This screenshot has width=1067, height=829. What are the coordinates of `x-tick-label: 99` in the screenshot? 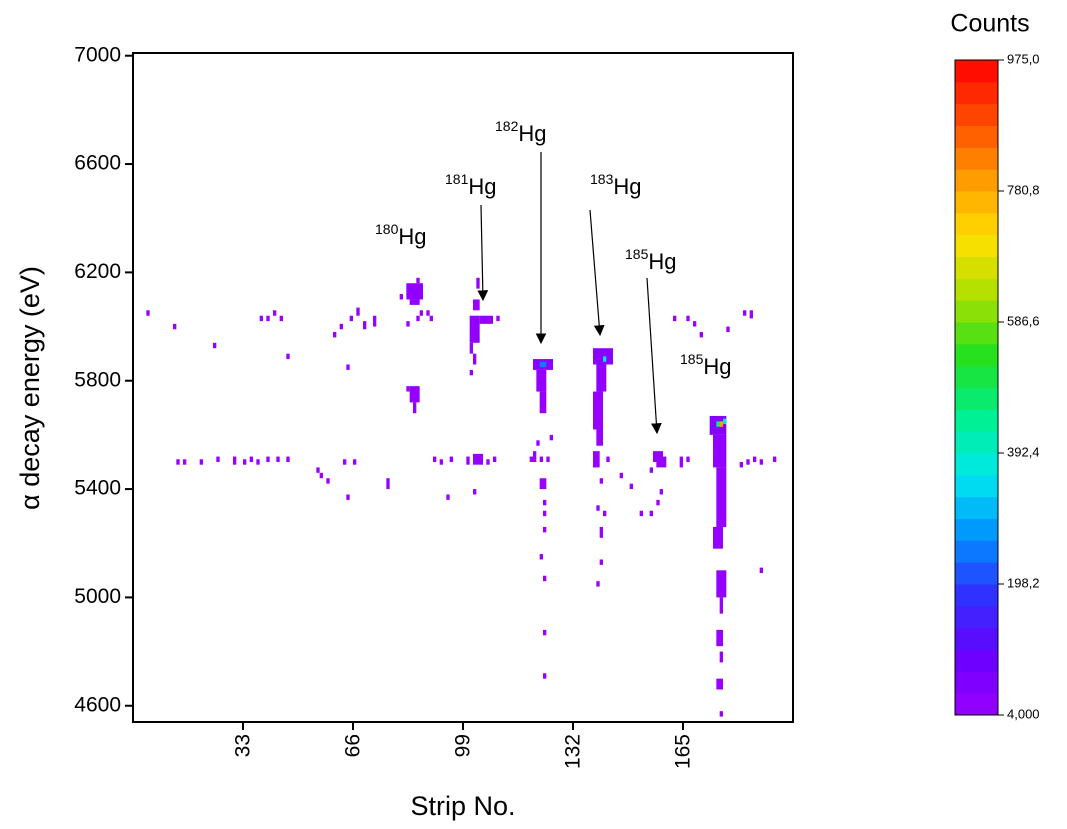 It's located at (463, 745).